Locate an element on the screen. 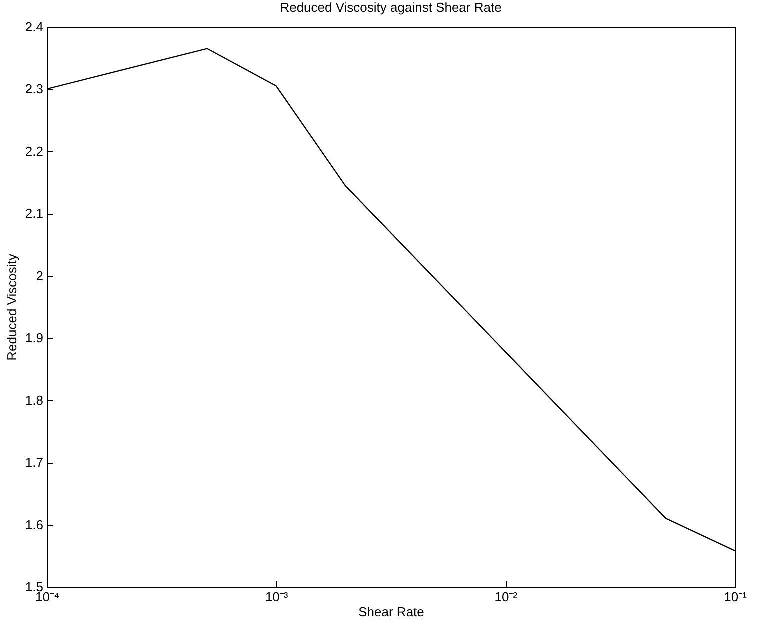 This screenshot has width=762, height=634. y-tick-label: 2.1 is located at coordinates (34, 214).